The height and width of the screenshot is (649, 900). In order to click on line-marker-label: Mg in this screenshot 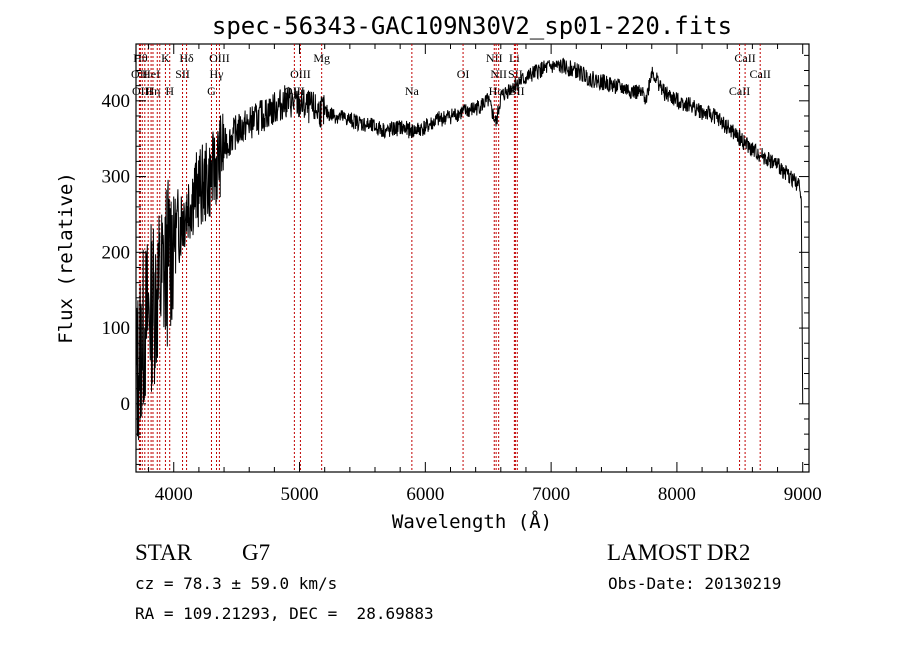, I will do `click(321, 58)`.